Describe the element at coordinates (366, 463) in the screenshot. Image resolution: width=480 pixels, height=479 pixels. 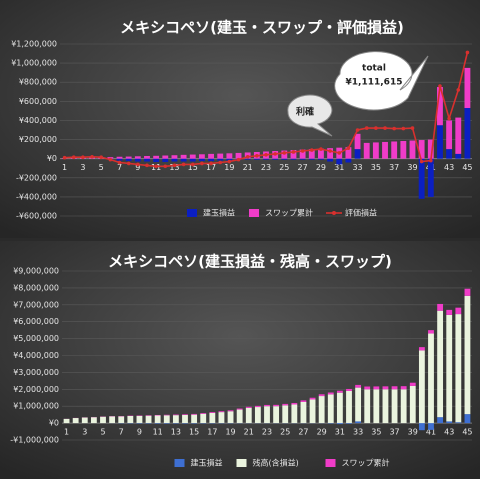
I see `legend-label: スワップ累計` at that location.